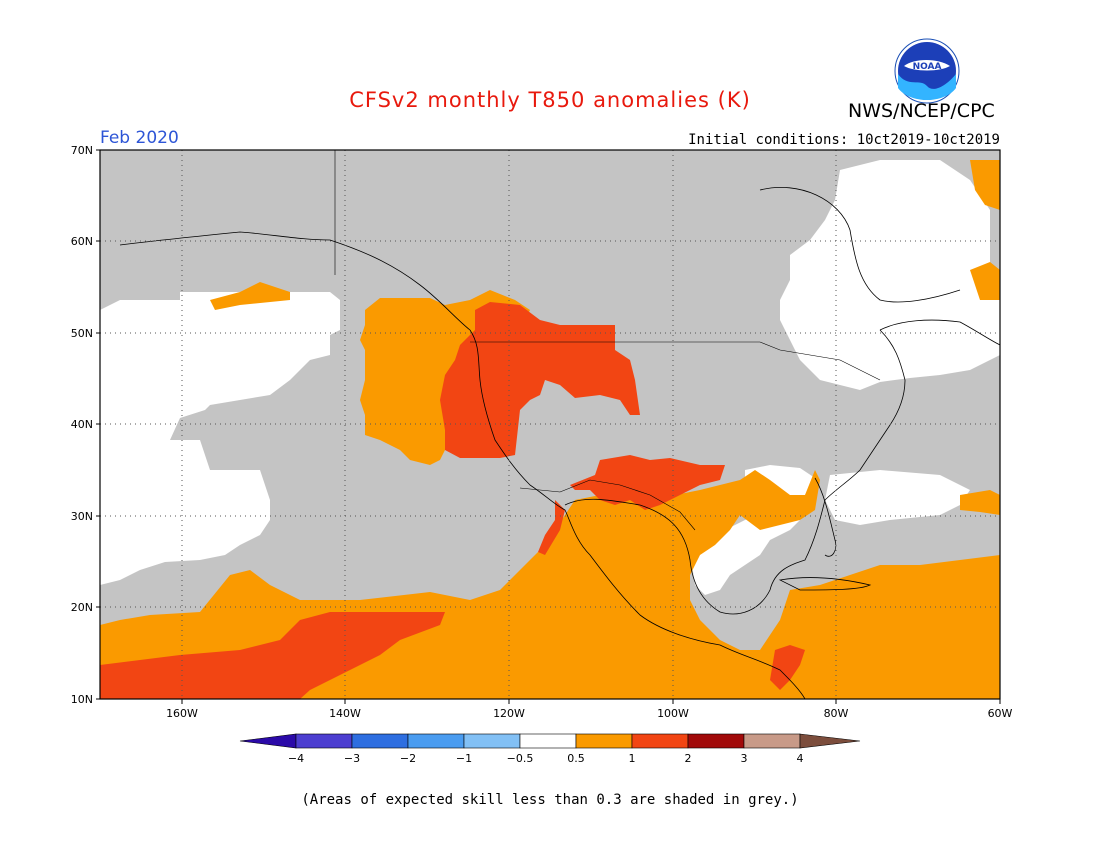 Image resolution: width=1100 pixels, height=850 pixels. I want to click on white-region-north-pacific, so click(220, 438).